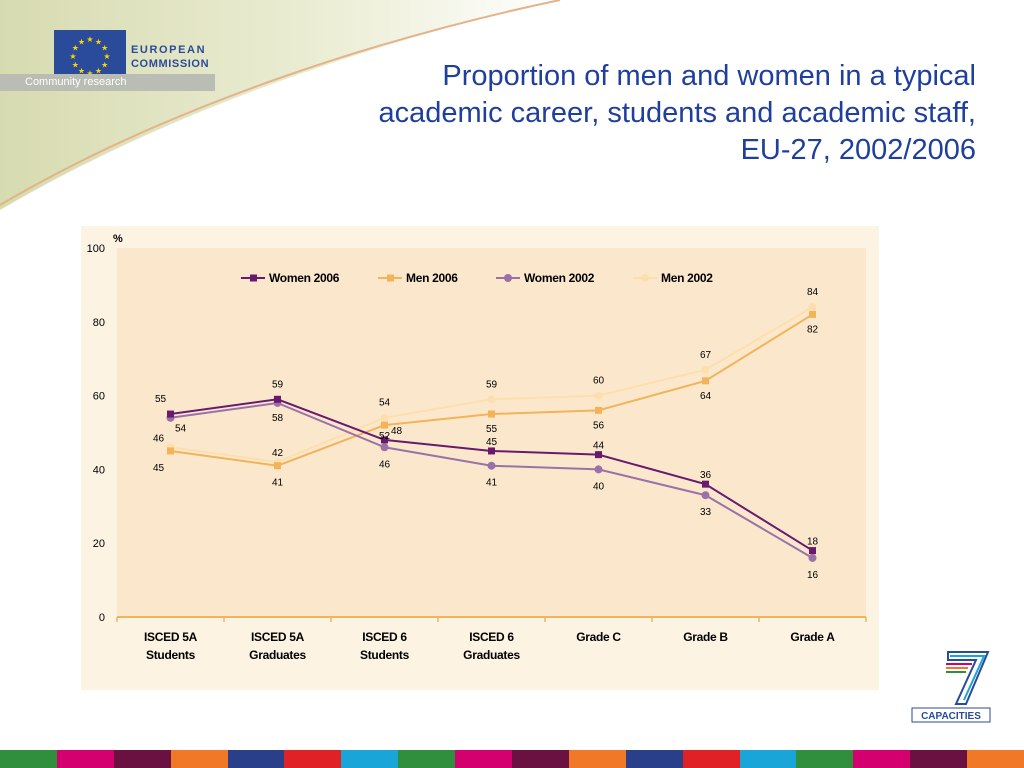 This screenshot has width=1024, height=768. Describe the element at coordinates (304, 278) in the screenshot. I see `legend-label: Women 2006` at that location.